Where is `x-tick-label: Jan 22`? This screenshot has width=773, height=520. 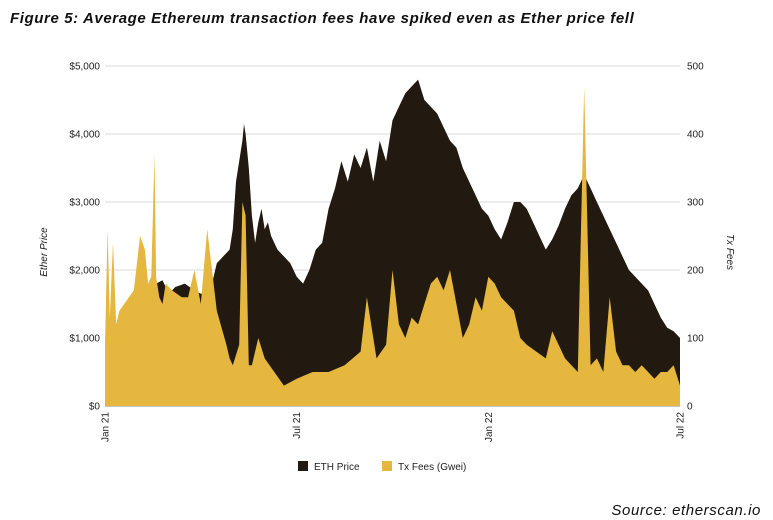 x-tick-label: Jan 22 is located at coordinates (489, 427).